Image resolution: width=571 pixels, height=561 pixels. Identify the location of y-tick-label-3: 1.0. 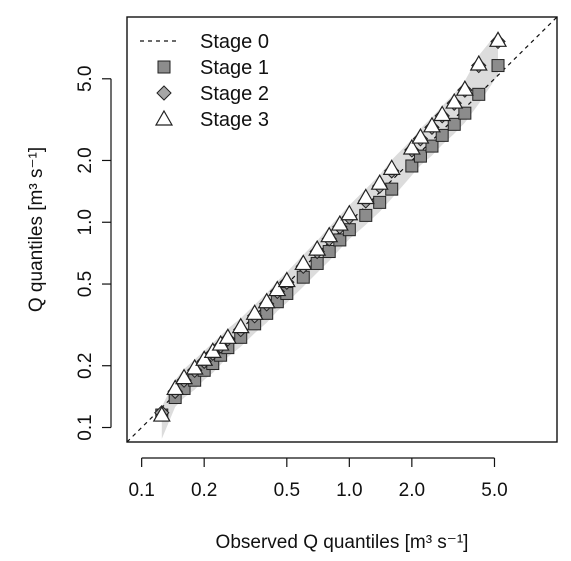
(85, 222).